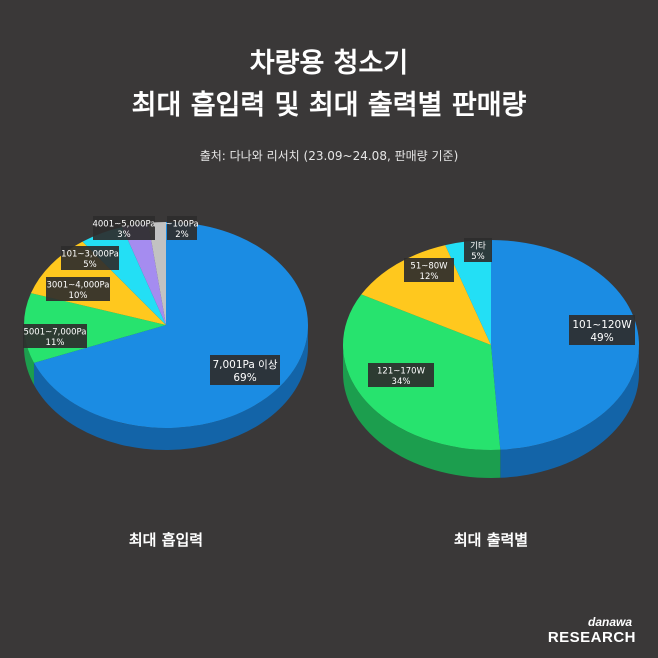 Image resolution: width=658 pixels, height=658 pixels. Describe the element at coordinates (124, 235) in the screenshot. I see `pie-label-value: 3%` at that location.